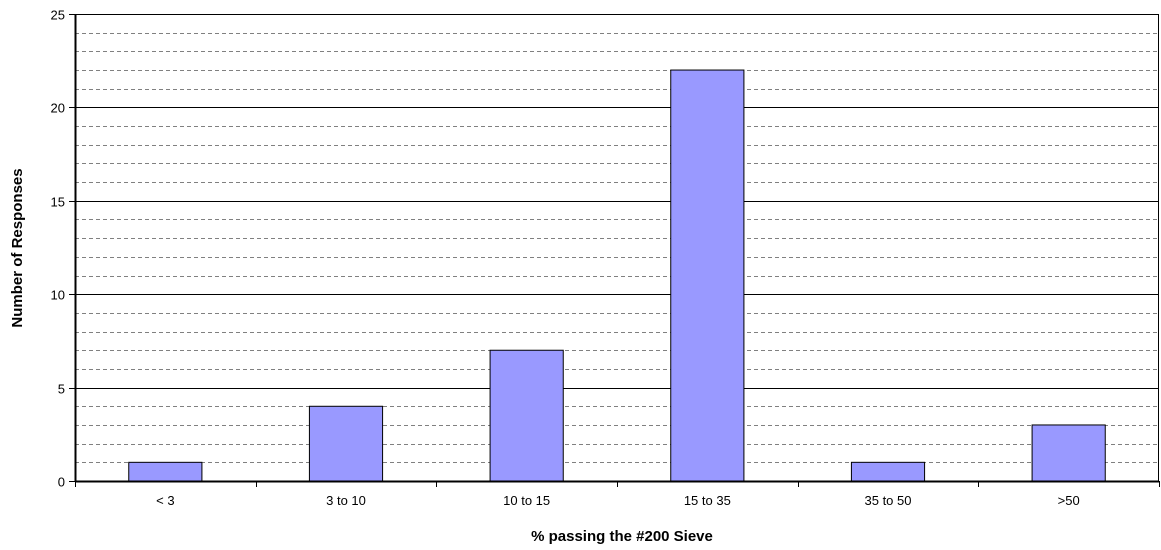 This screenshot has height=550, width=1161. Describe the element at coordinates (888, 500) in the screenshot. I see `x-tick-label: 35 to 50` at that location.